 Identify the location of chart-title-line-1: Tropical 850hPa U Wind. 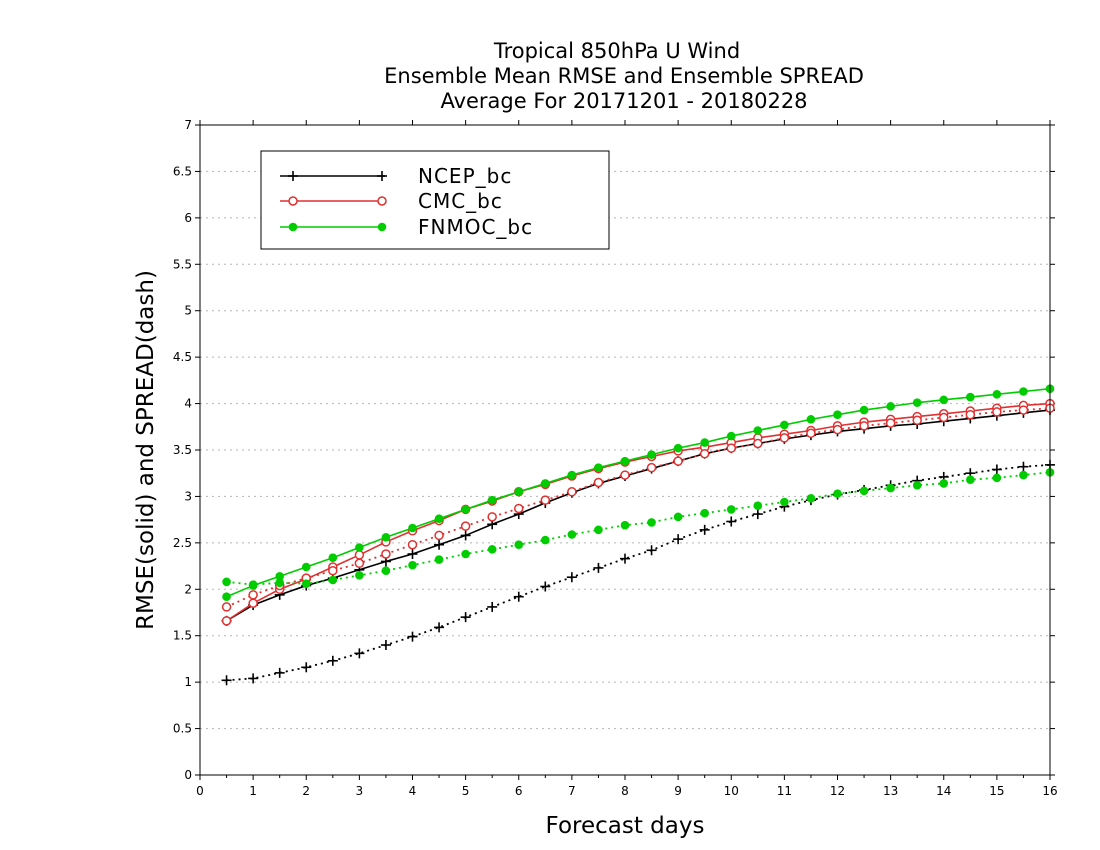
(616, 51).